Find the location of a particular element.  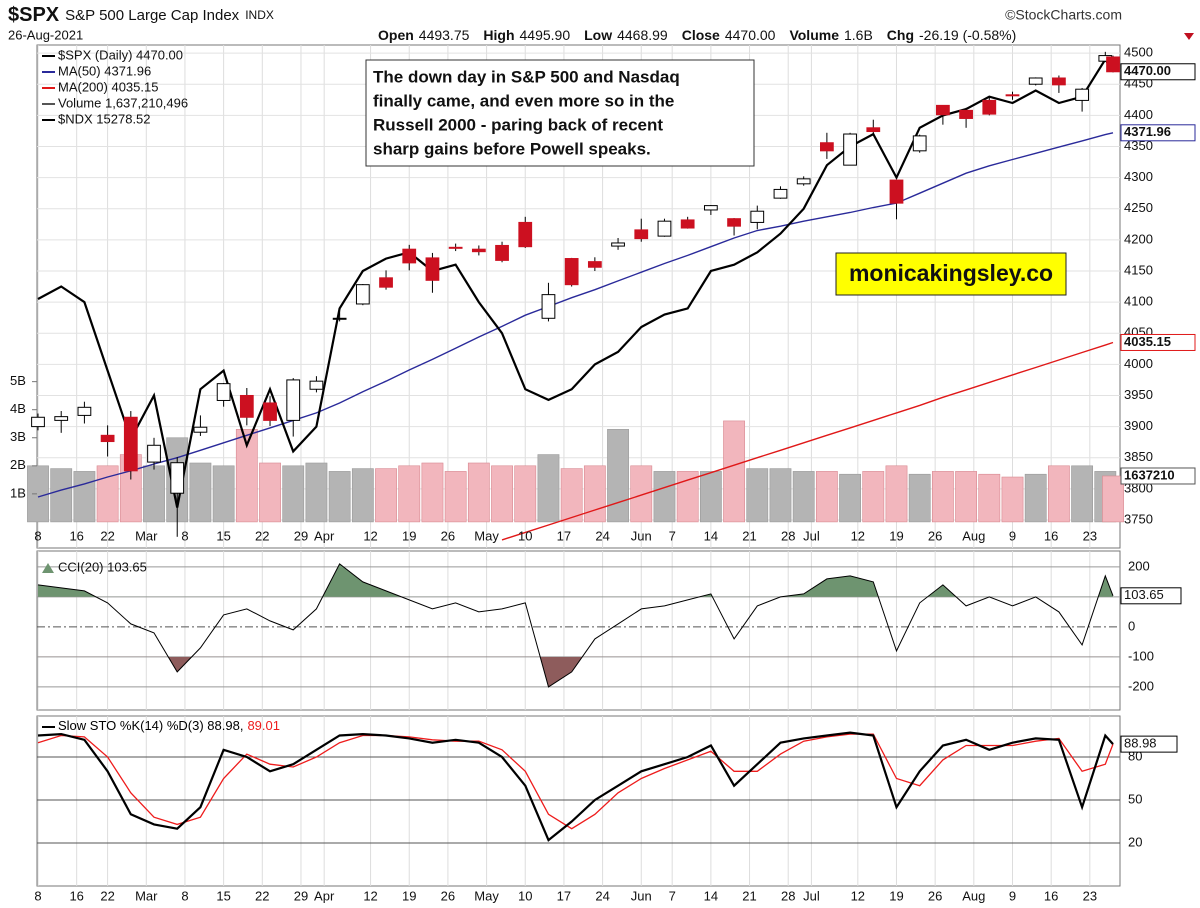

annotation-text: finally came, and even more so in the is located at coordinates (523, 100).